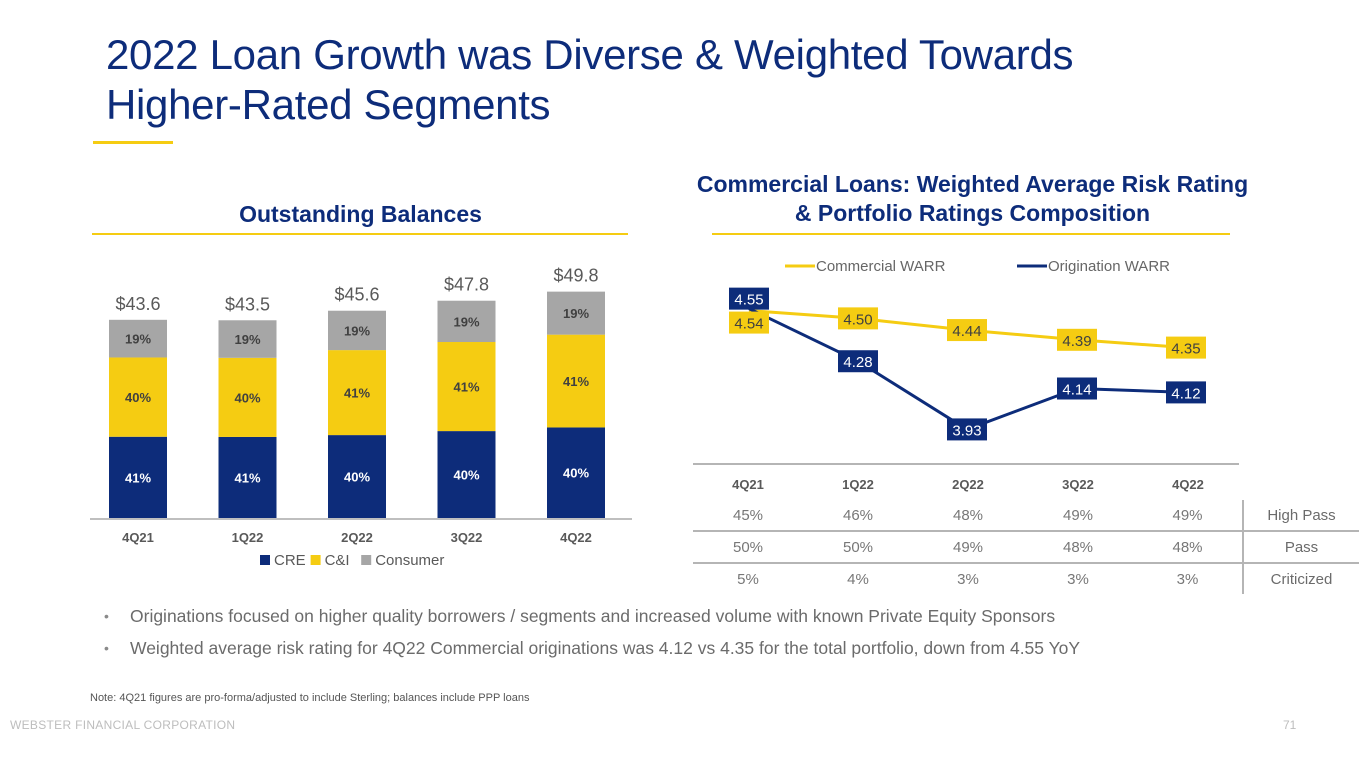 Image resolution: width=1365 pixels, height=768 pixels. What do you see at coordinates (1300, 578) in the screenshot?
I see `row-label: Criticized` at bounding box center [1300, 578].